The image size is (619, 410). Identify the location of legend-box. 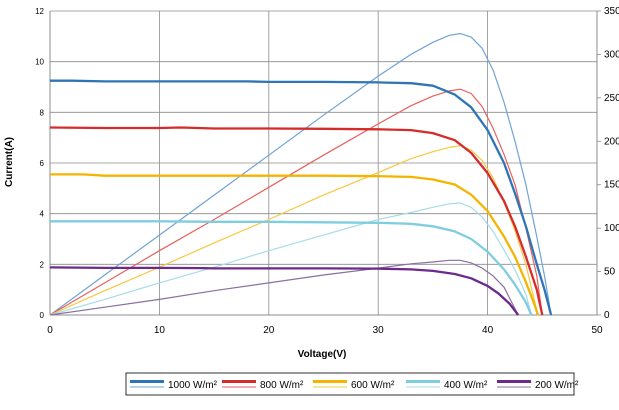
(350, 384).